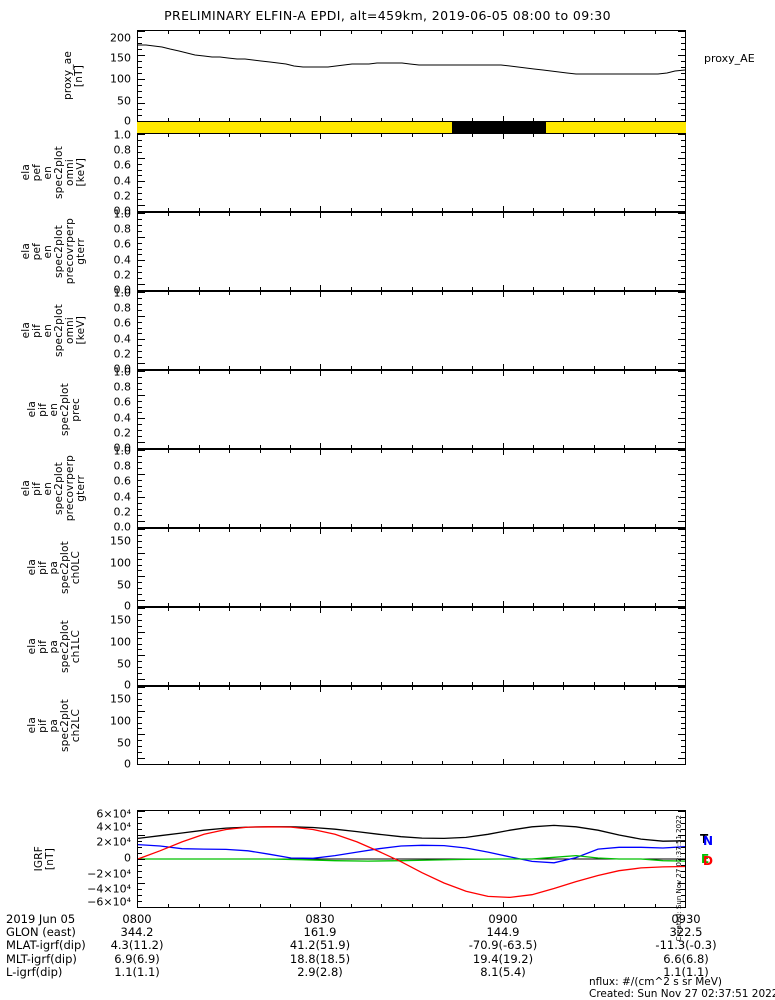  Describe the element at coordinates (681, 568) in the screenshot. I see `panel-7-right-ticks` at that location.